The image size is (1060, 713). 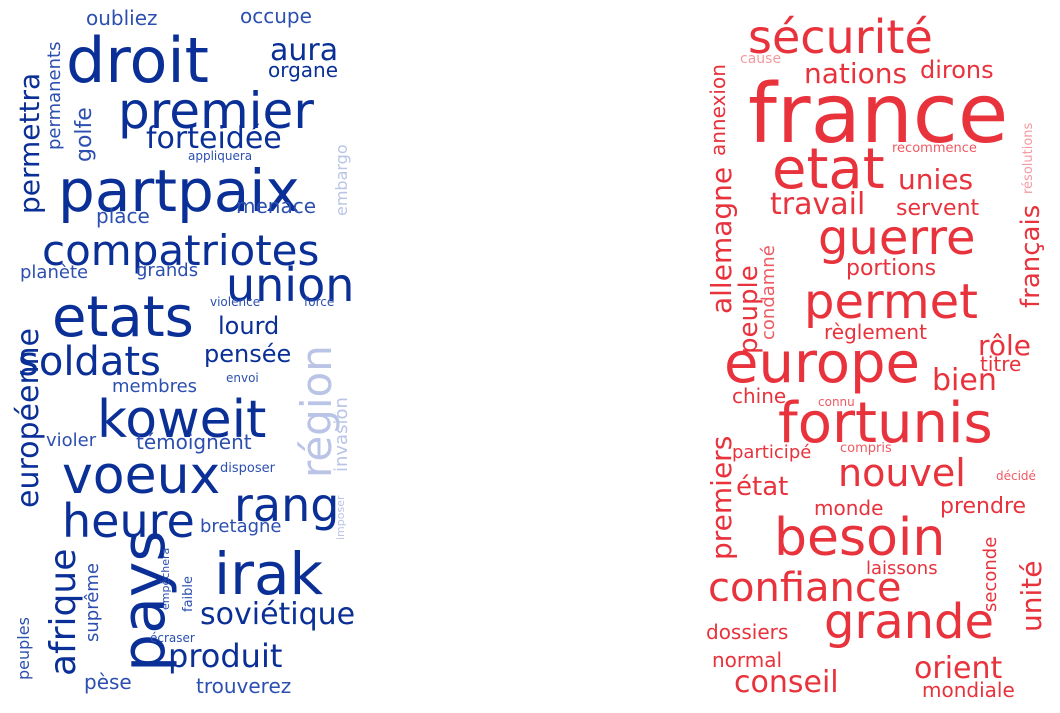 What do you see at coordinates (247, 468) in the screenshot?
I see `word-disposer: disposer` at bounding box center [247, 468].